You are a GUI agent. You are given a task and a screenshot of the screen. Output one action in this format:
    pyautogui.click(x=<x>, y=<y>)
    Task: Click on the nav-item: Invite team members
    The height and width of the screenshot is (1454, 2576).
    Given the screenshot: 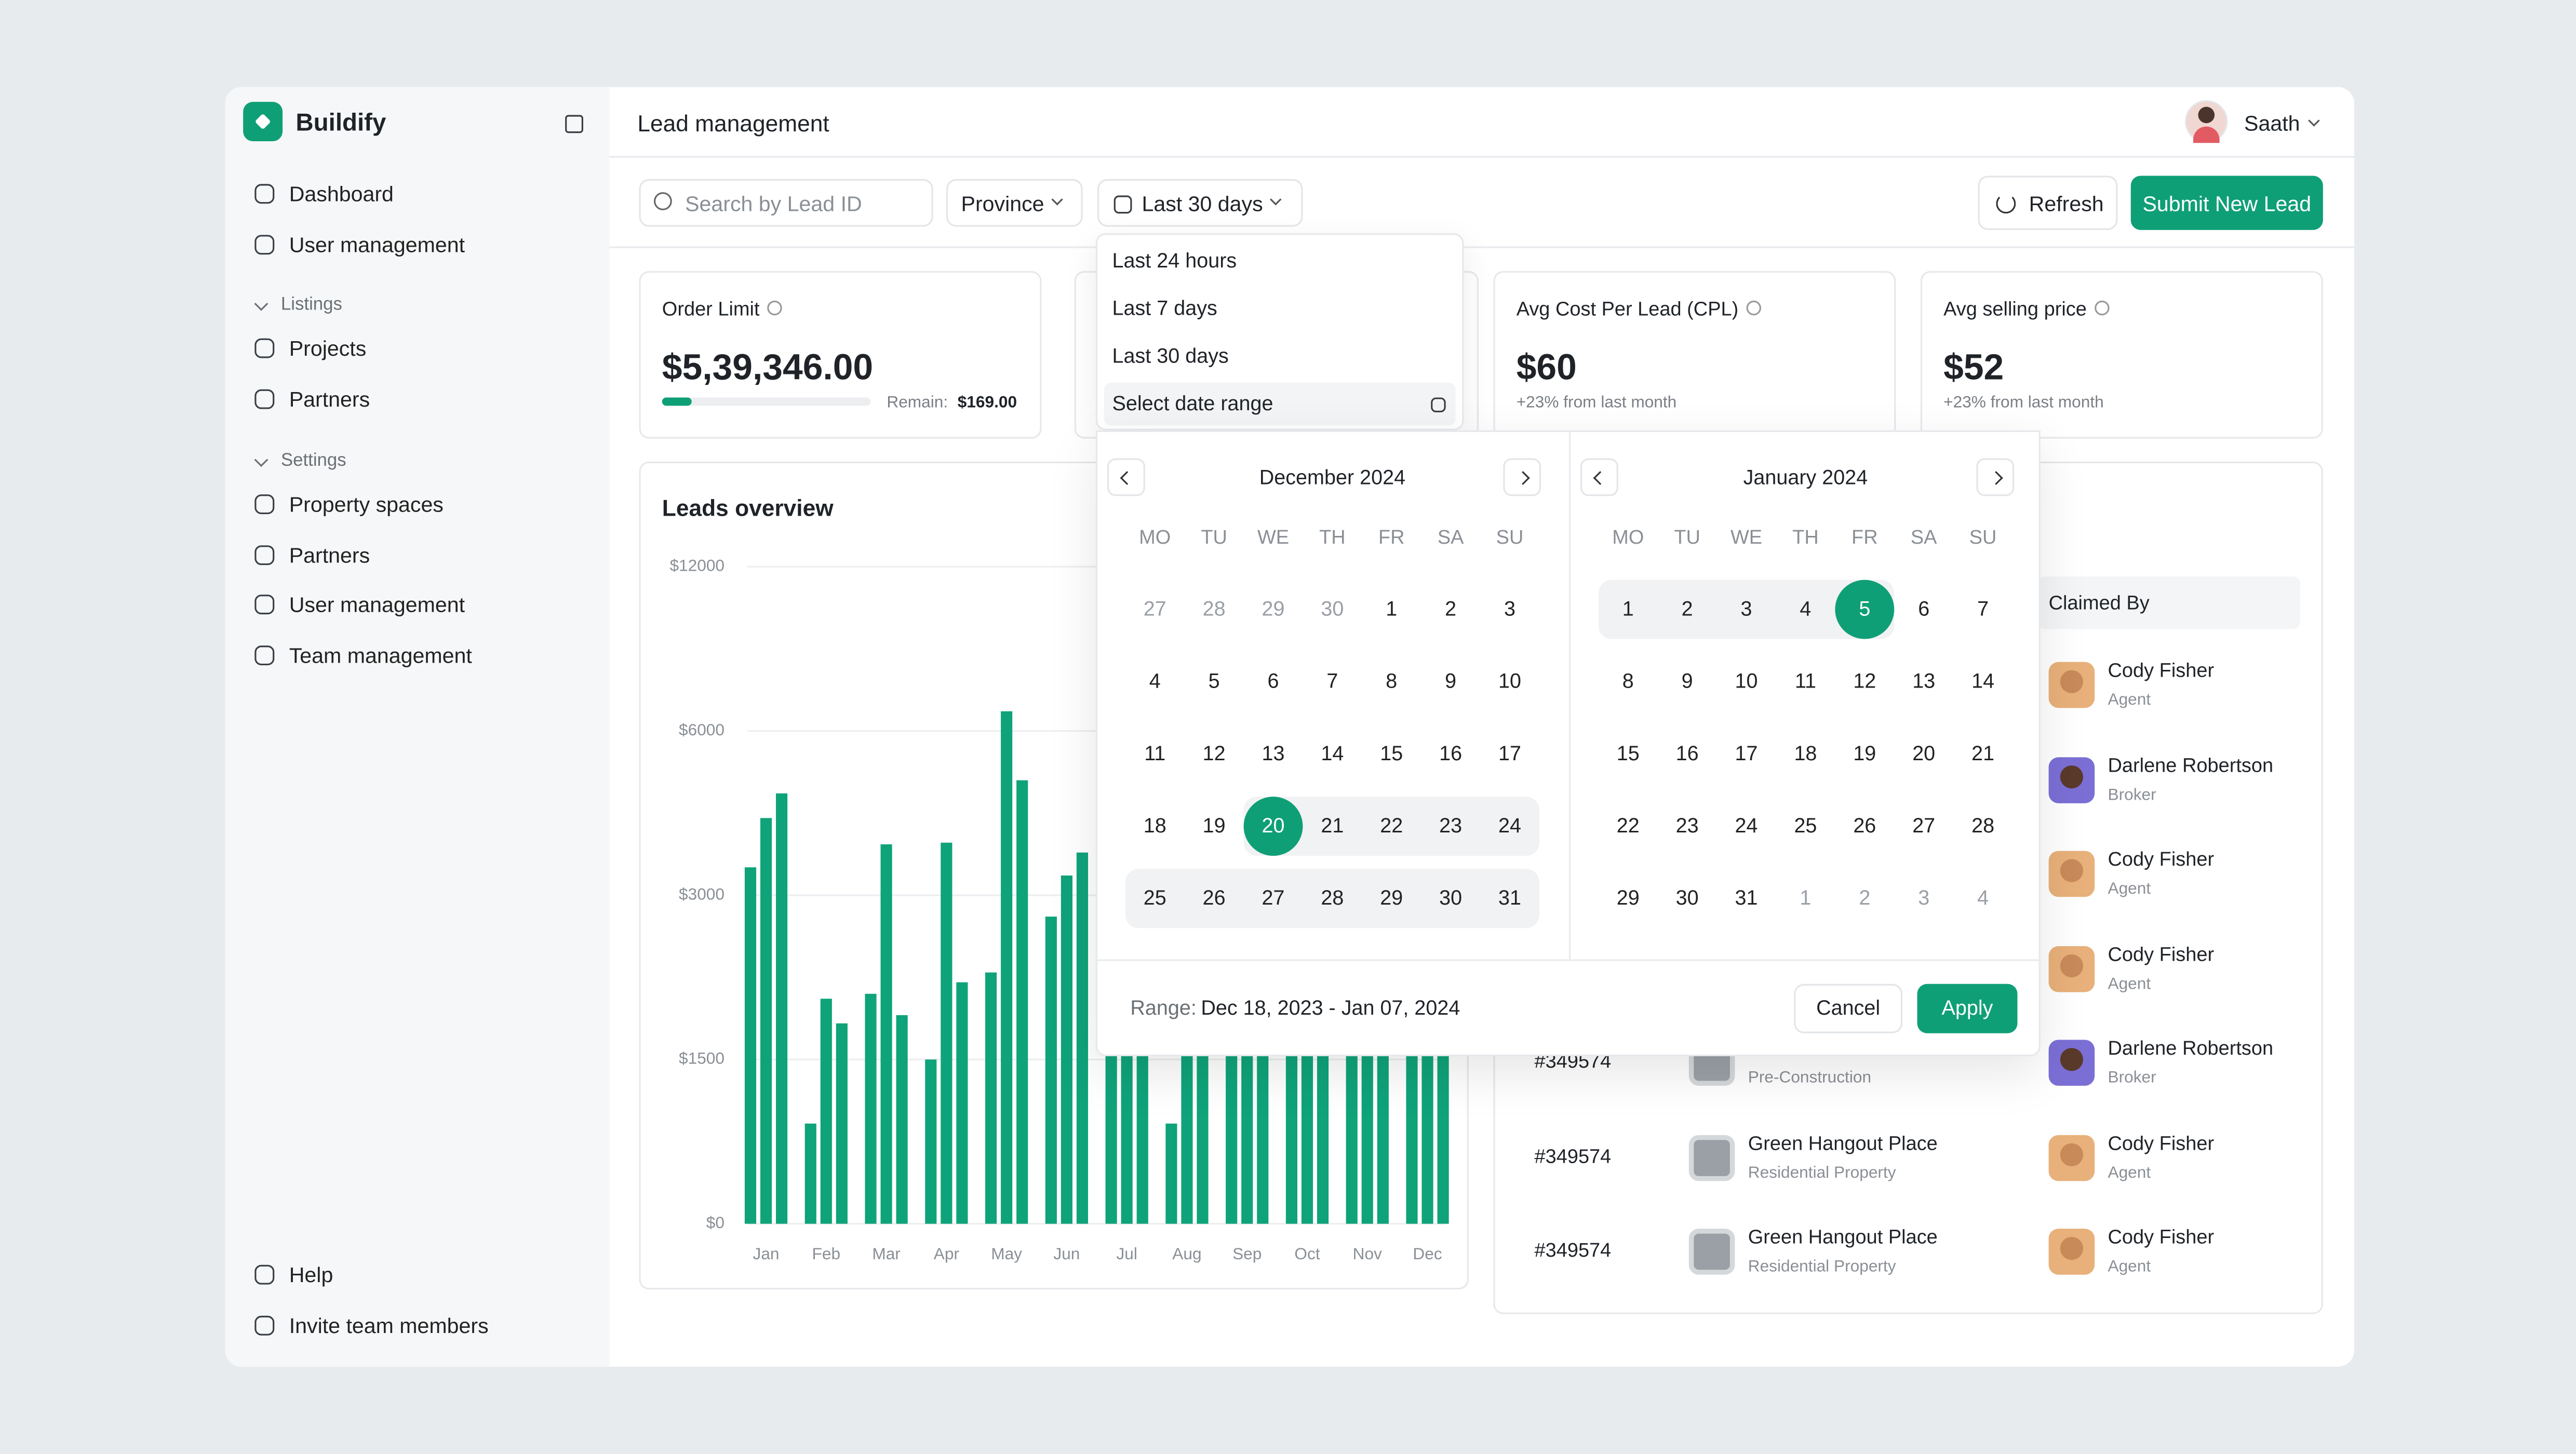 What is the action you would take?
    pyautogui.click(x=389, y=1325)
    